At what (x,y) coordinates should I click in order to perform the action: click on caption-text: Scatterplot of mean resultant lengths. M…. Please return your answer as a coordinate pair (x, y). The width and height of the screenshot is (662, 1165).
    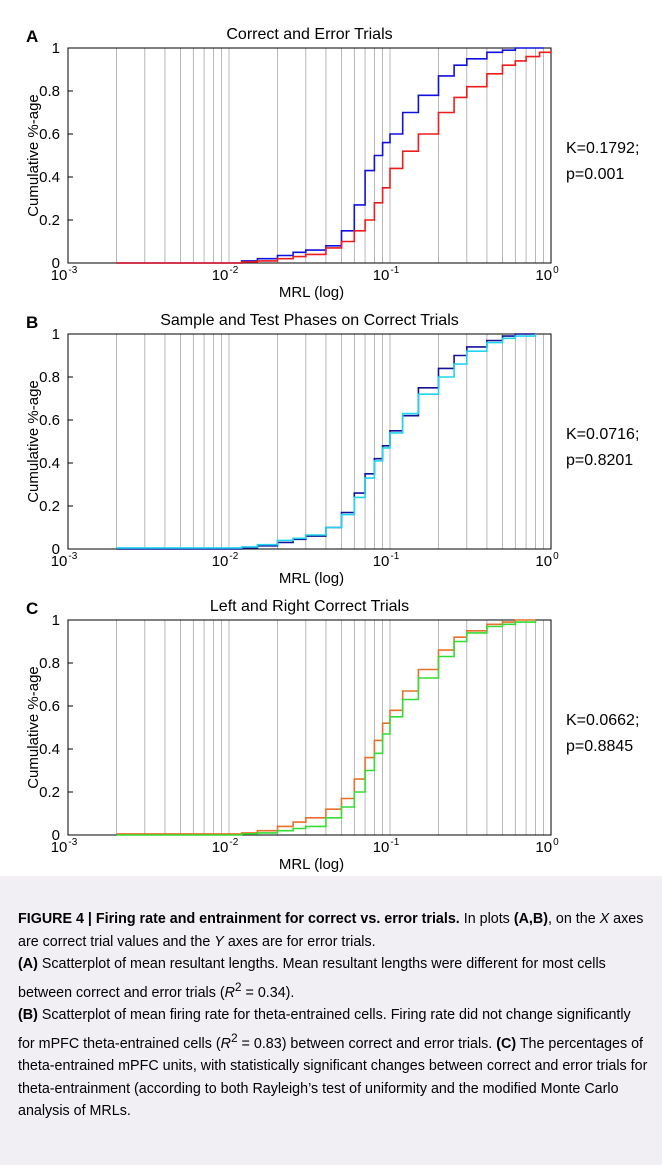
    Looking at the image, I should click on (312, 978).